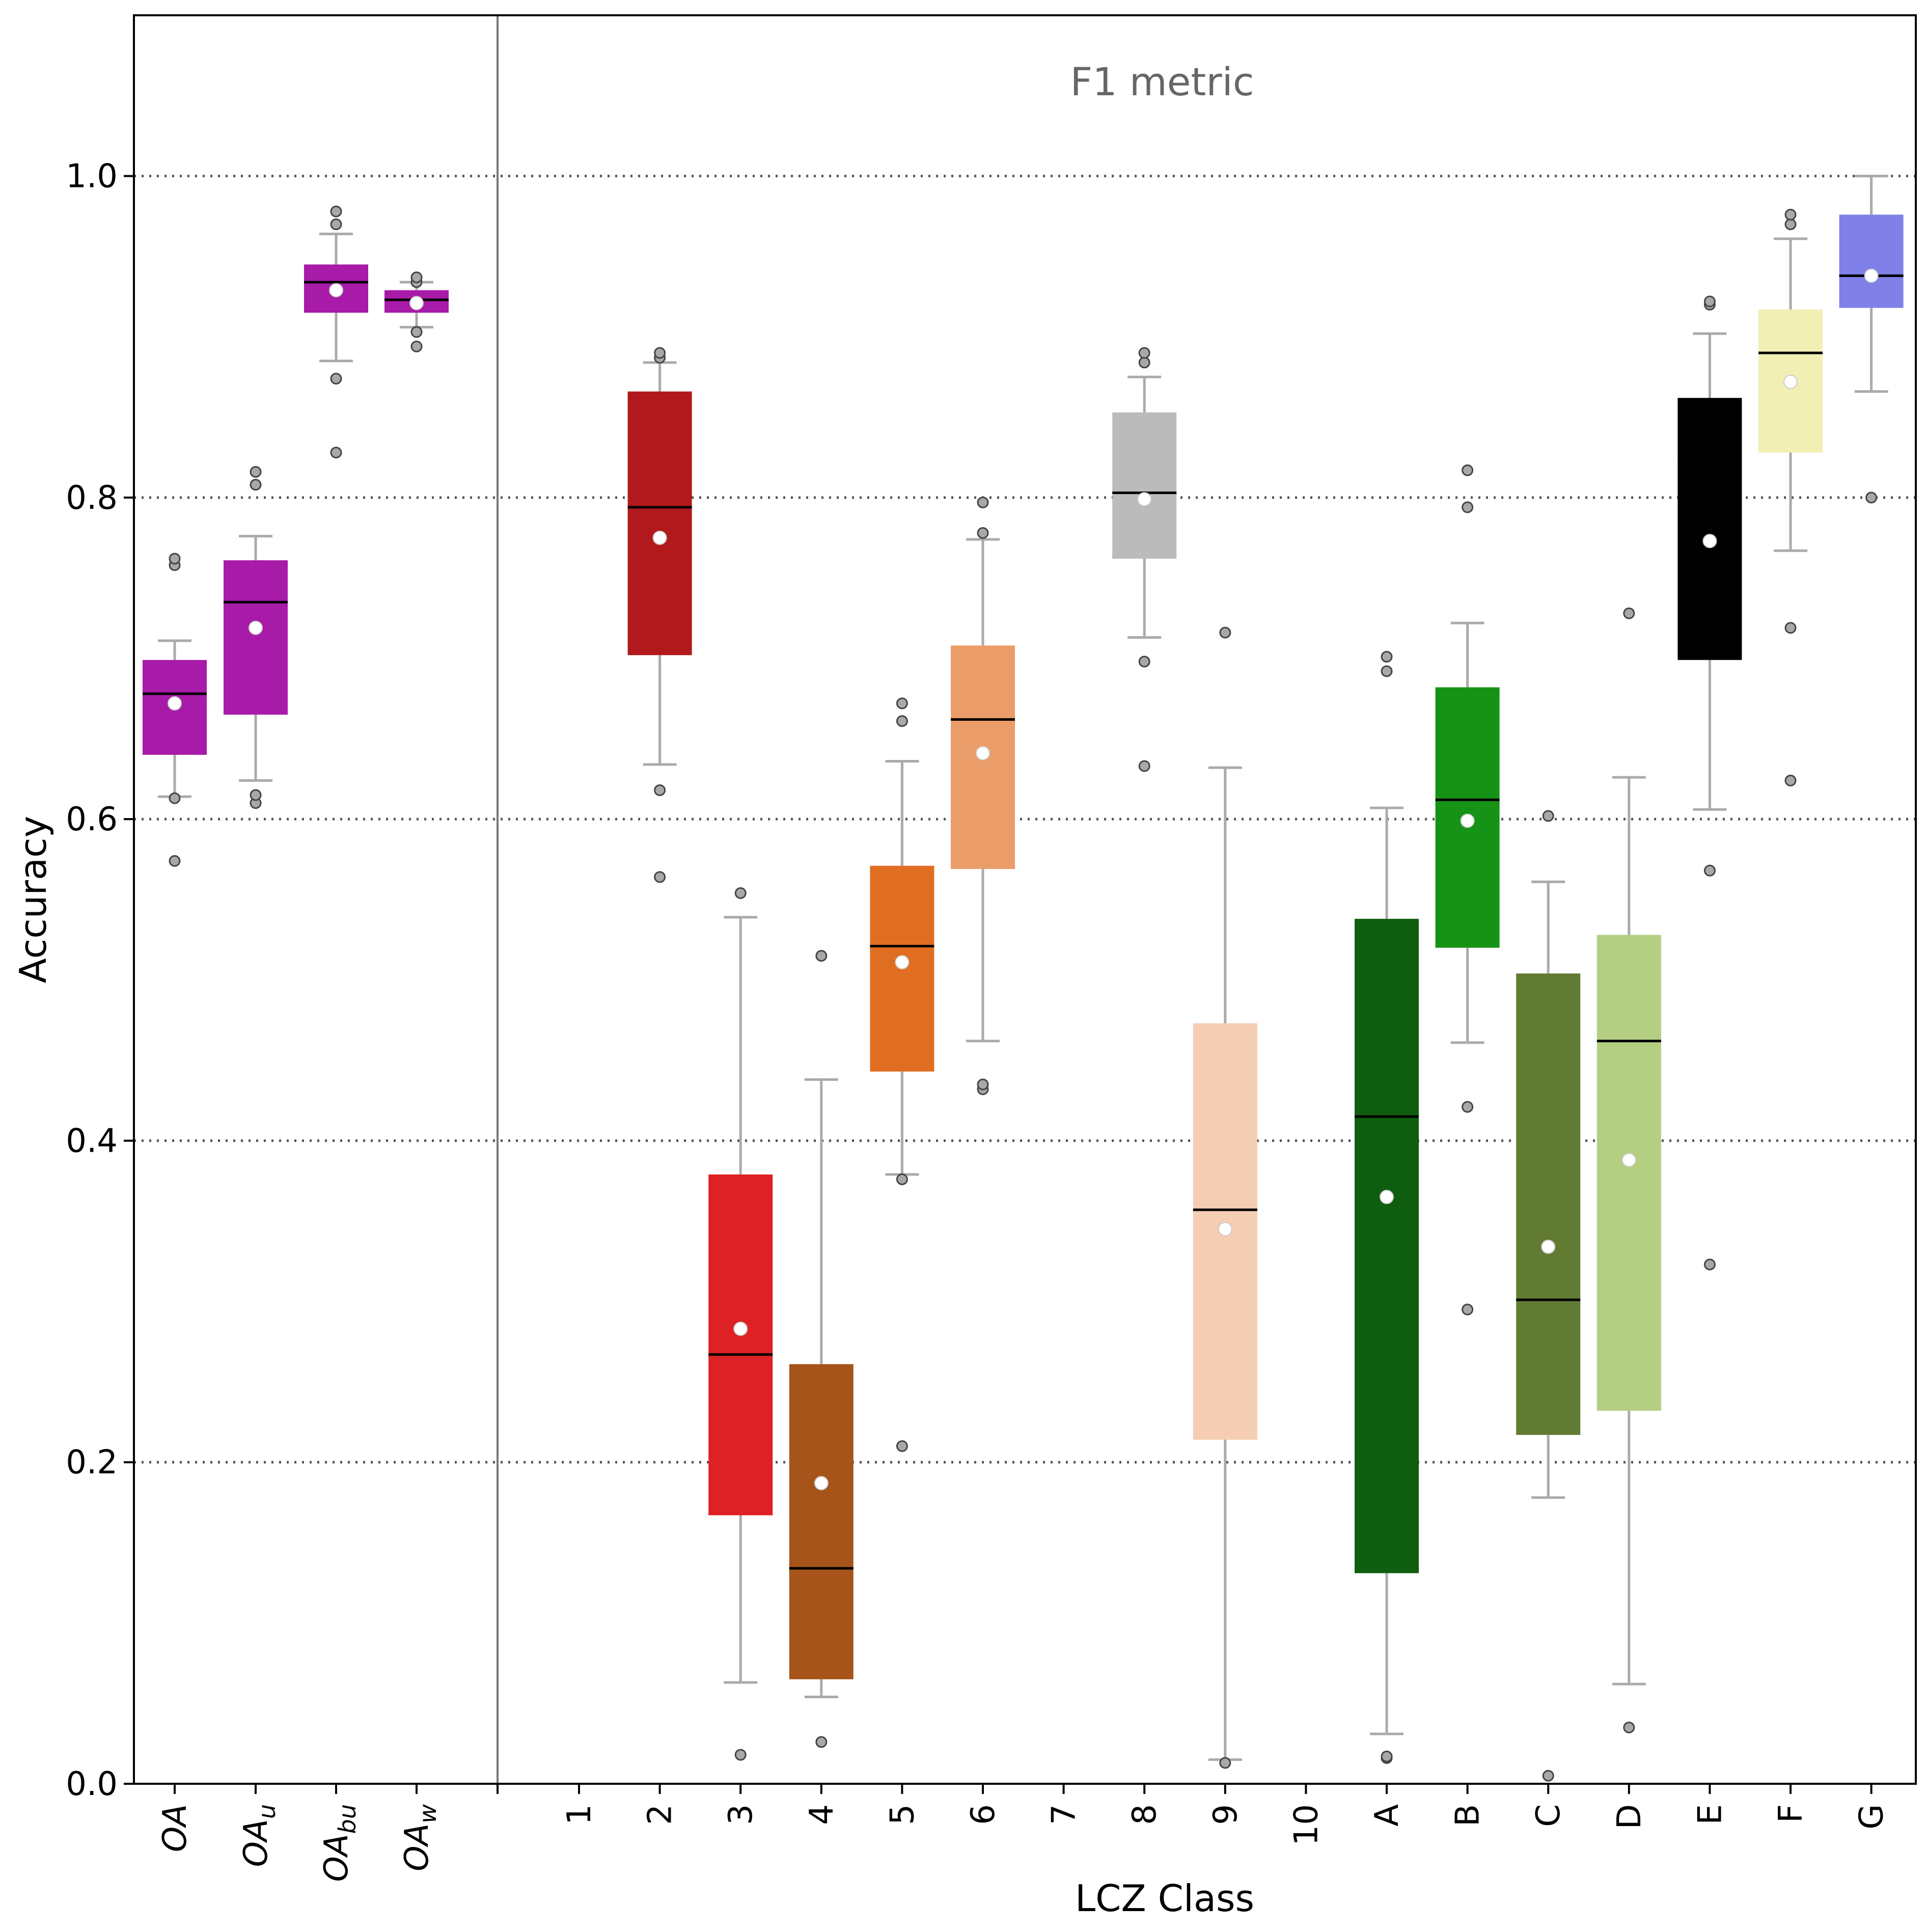 This screenshot has width=1926, height=1932. I want to click on x-tick-label: A, so click(1387, 1815).